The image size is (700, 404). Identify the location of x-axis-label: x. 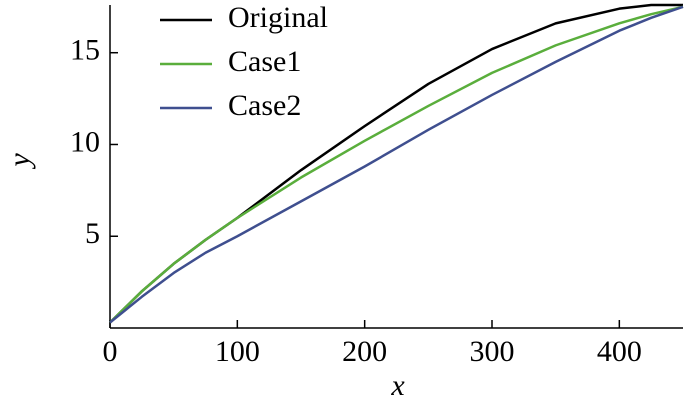
(397, 385).